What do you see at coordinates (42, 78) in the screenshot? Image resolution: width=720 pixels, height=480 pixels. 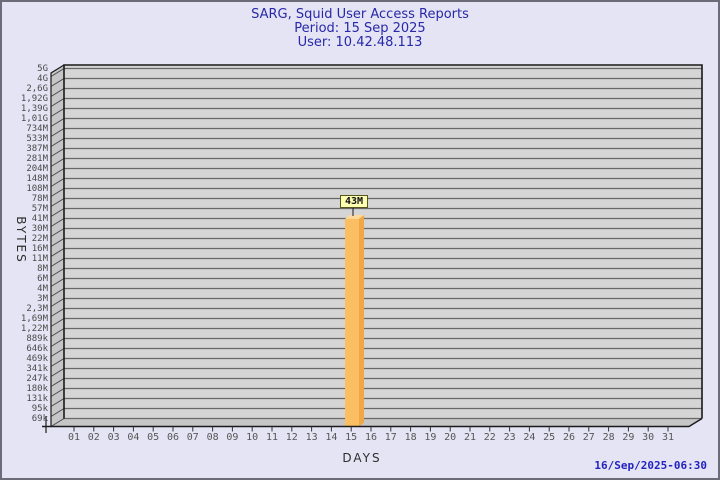 I see `y-axis-tick-label: 4G` at bounding box center [42, 78].